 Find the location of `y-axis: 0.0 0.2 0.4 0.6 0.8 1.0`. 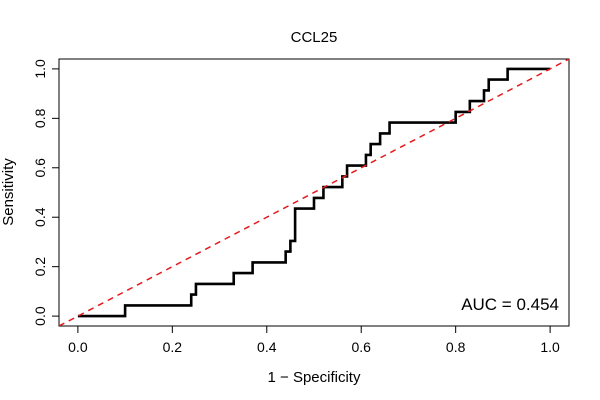

y-axis: 0.0 0.2 0.4 0.6 0.8 1.0 is located at coordinates (46, 192).